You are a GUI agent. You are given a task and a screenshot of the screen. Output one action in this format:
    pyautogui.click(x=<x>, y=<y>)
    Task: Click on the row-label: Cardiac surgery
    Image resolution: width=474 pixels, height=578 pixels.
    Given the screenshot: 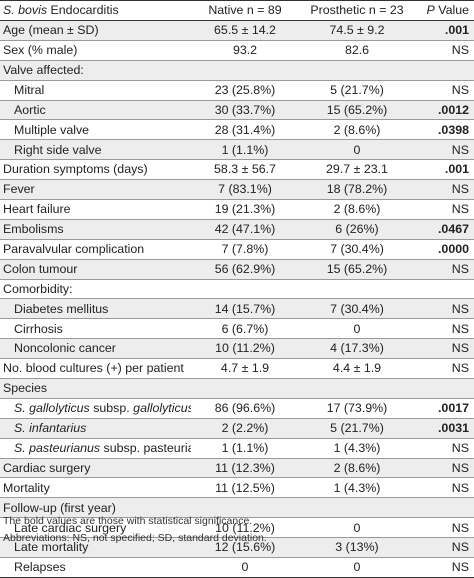 What is the action you would take?
    pyautogui.click(x=47, y=467)
    